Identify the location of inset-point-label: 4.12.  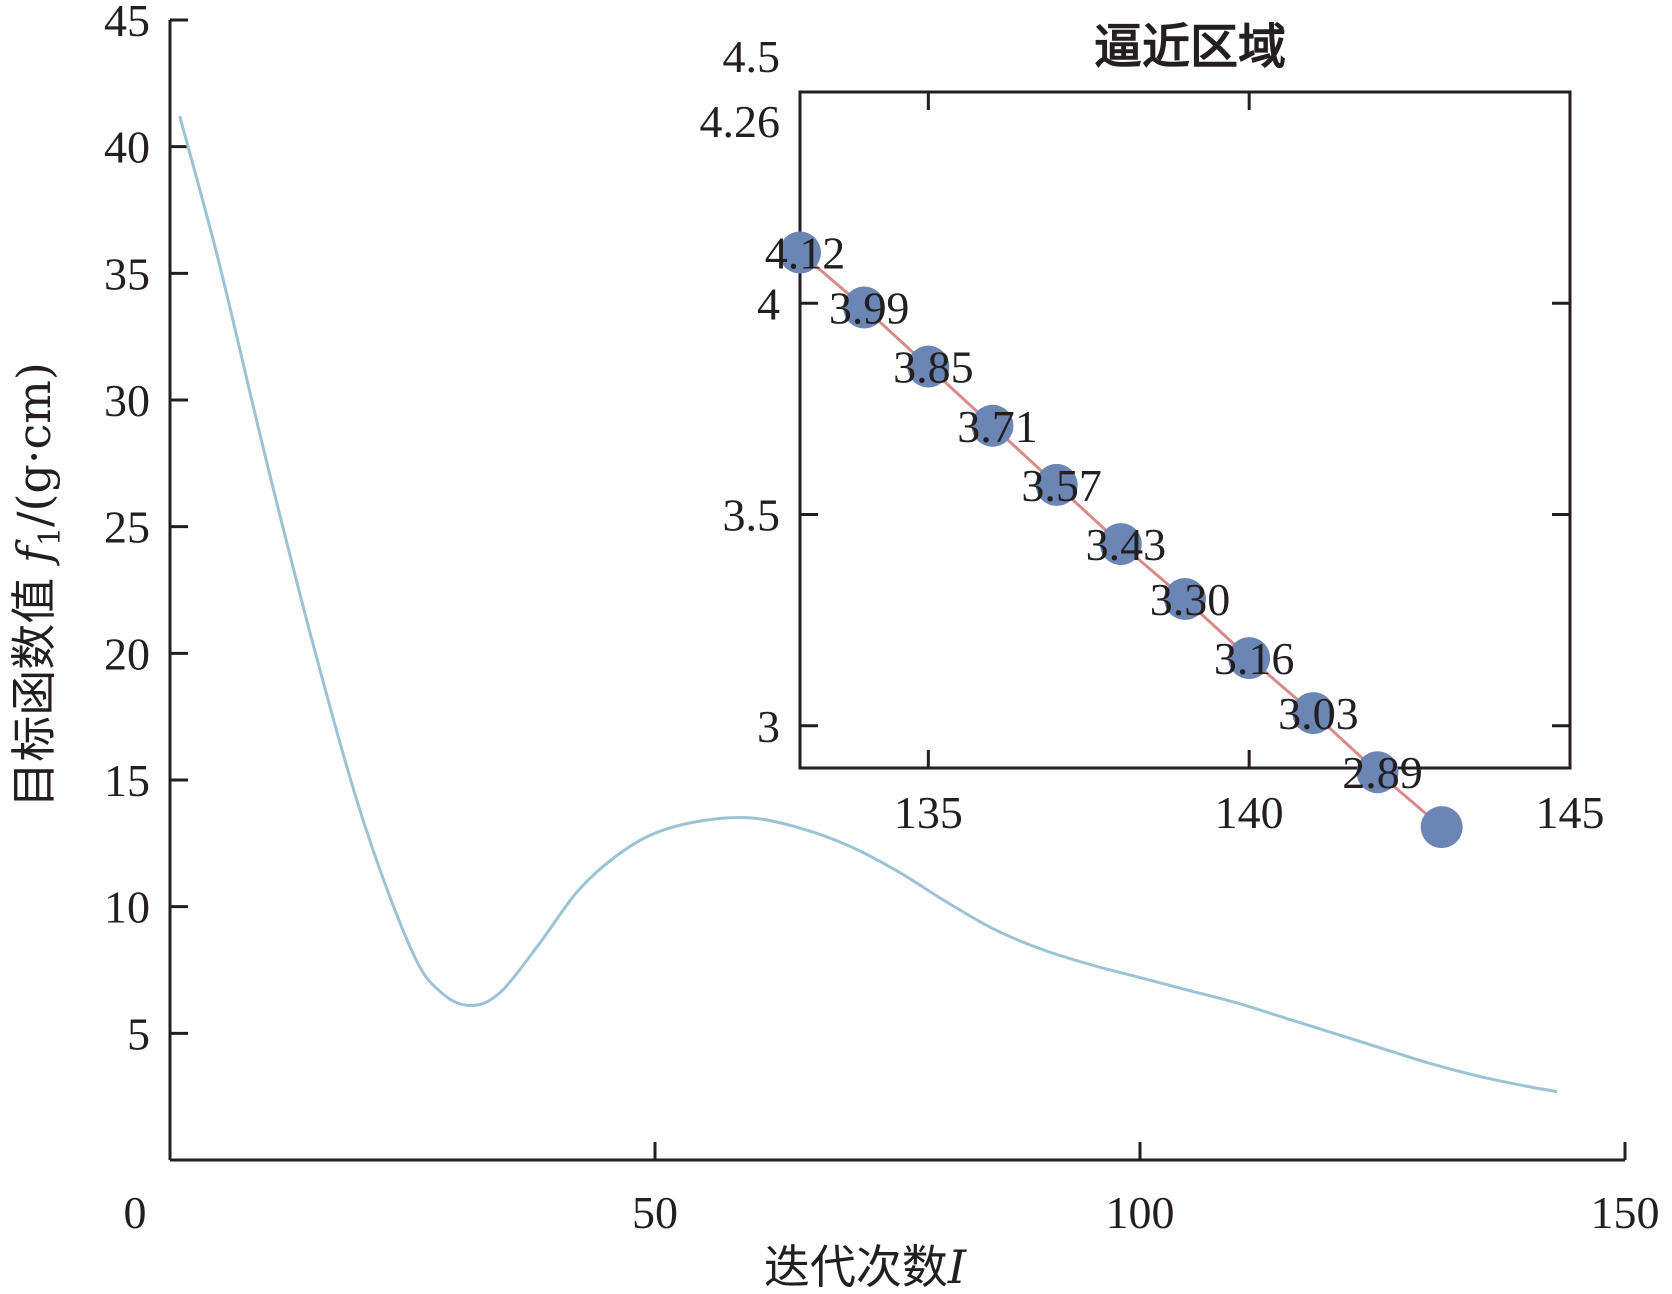
(805, 253).